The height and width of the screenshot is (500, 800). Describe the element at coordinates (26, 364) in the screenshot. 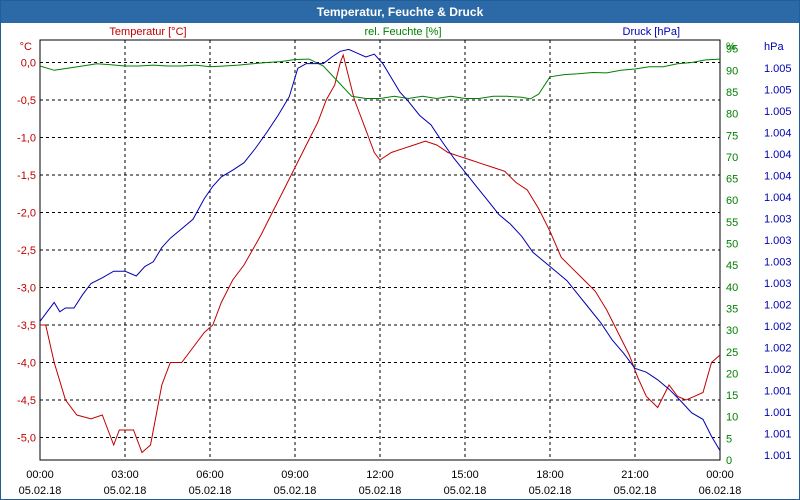

I see `temperature-tick-label: -4,0` at that location.